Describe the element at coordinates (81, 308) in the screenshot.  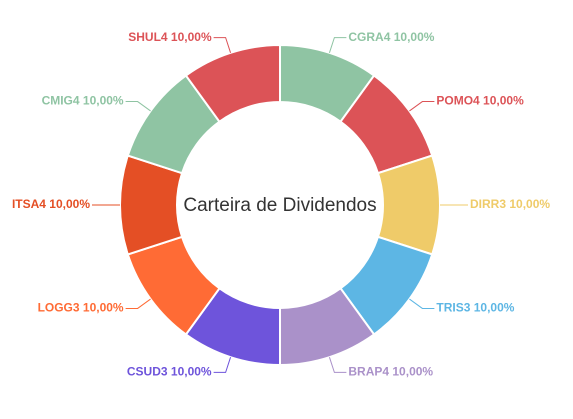
I see `slice-label-logg3: LOGG3 10,00%` at that location.